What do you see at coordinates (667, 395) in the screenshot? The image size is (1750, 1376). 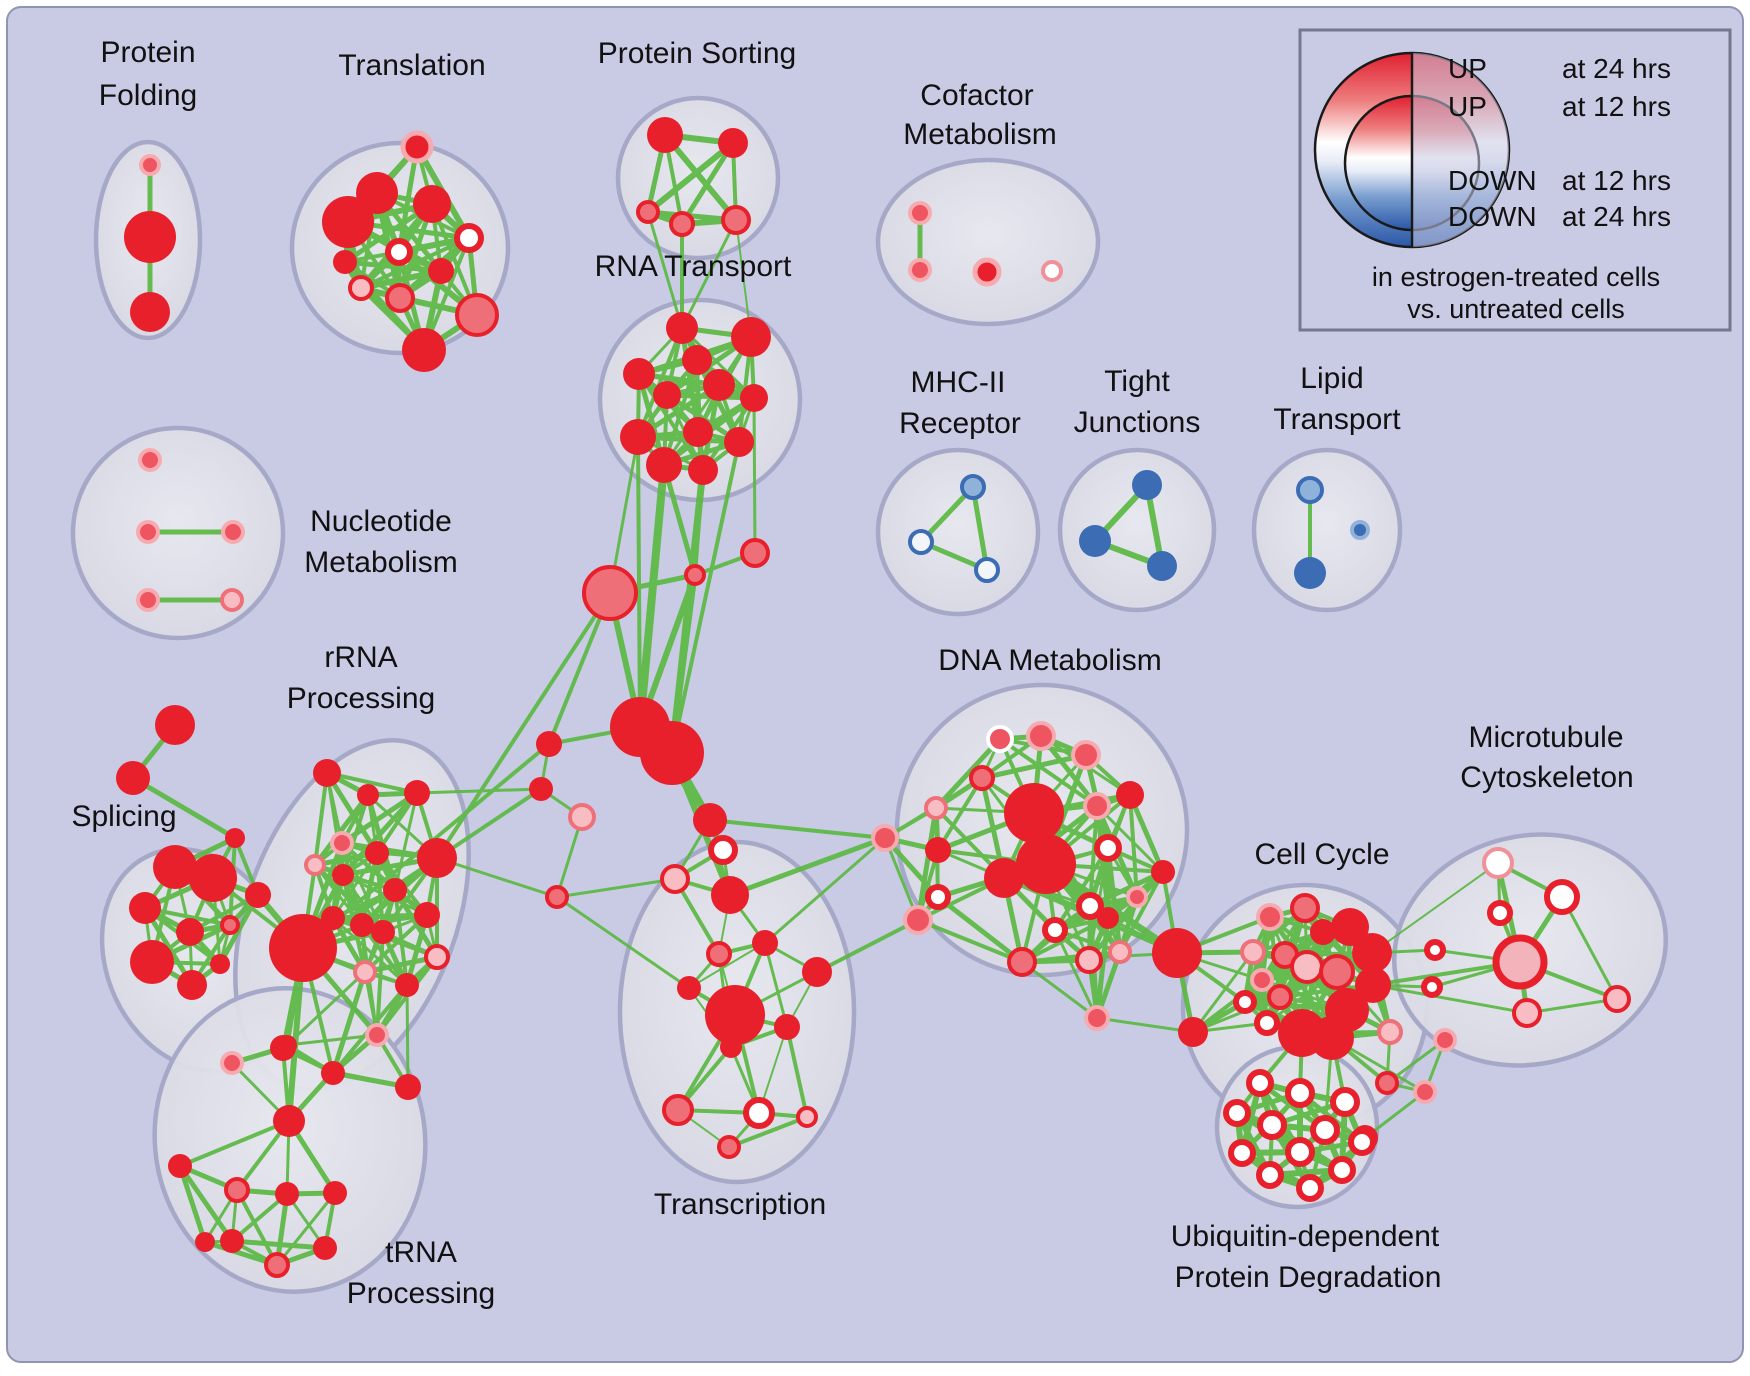 I see `node-rt5` at bounding box center [667, 395].